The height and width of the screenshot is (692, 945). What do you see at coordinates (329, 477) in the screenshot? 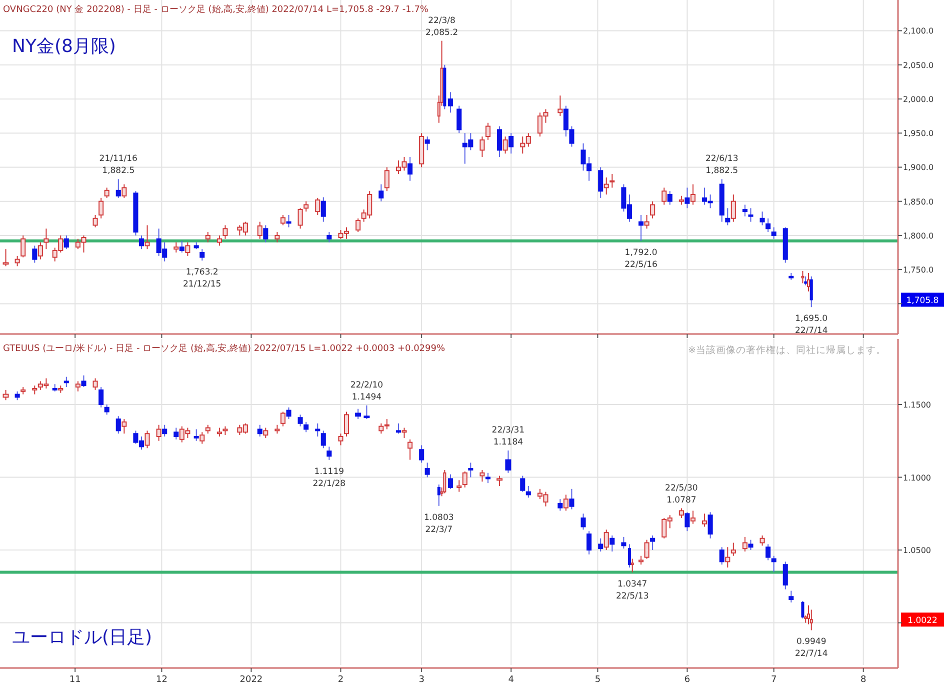
I see `annotation: 1.1119 22/1/28` at bounding box center [329, 477].